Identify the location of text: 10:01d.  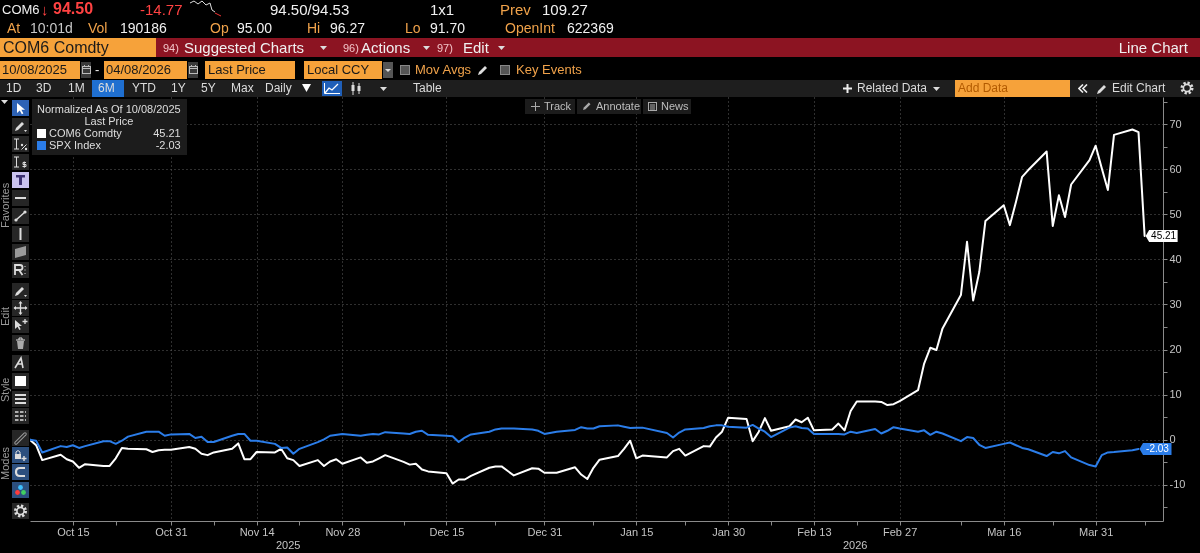
(51, 28).